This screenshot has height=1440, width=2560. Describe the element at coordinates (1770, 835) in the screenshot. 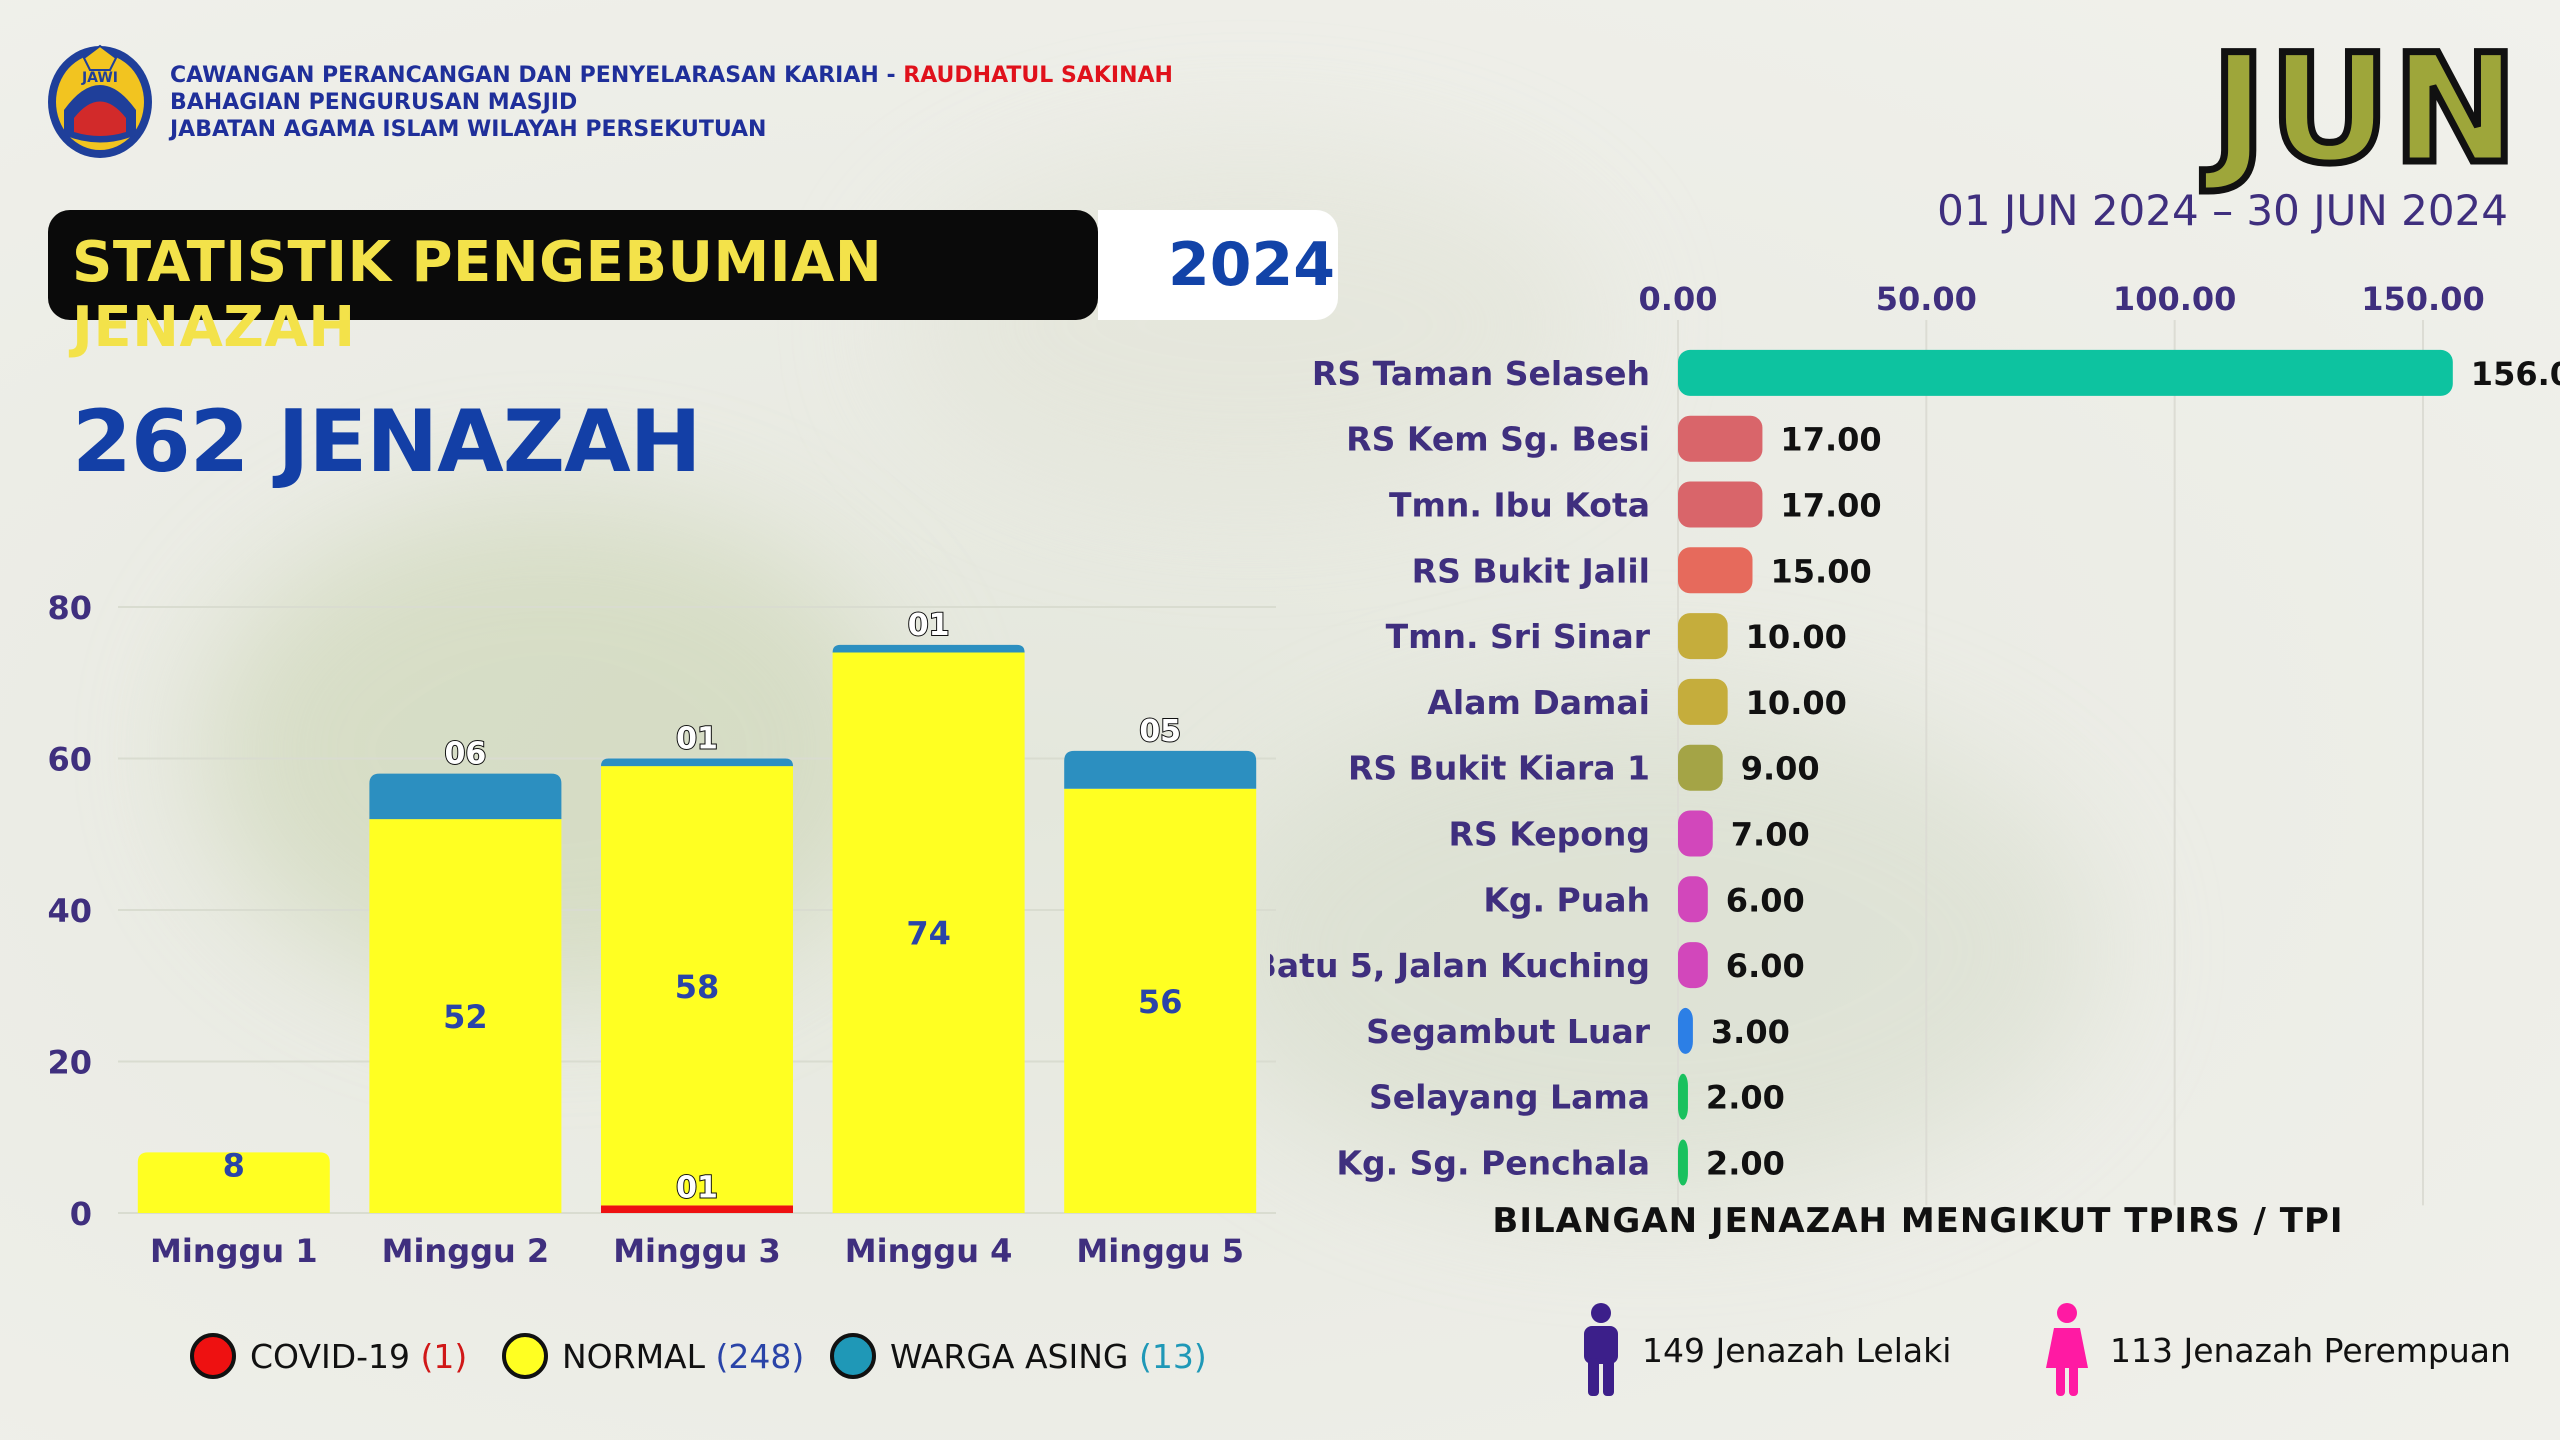

I see `h-value-label: 7.00` at that location.